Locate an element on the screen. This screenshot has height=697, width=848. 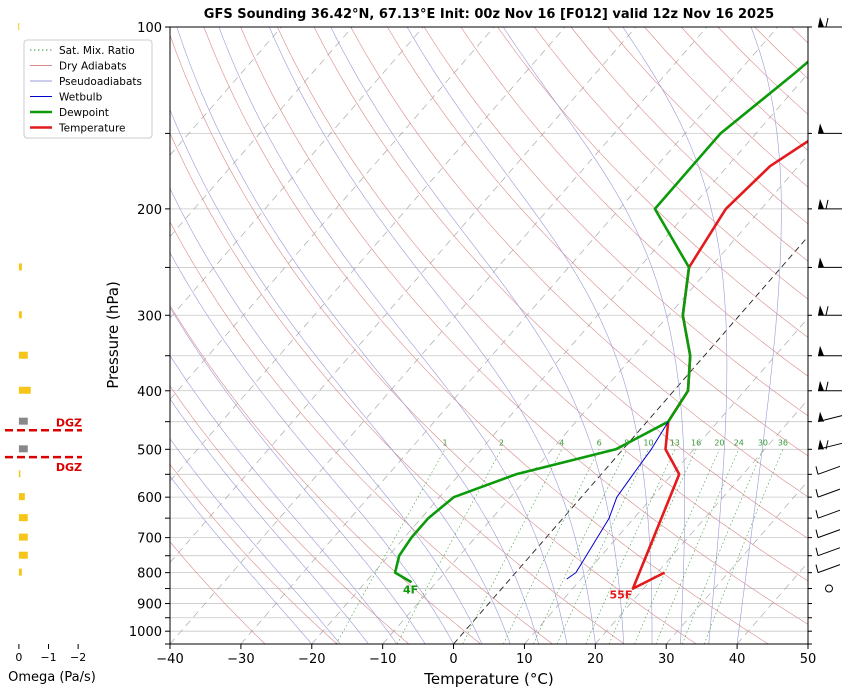
legend-label: Dry Adiabats is located at coordinates (93, 67).